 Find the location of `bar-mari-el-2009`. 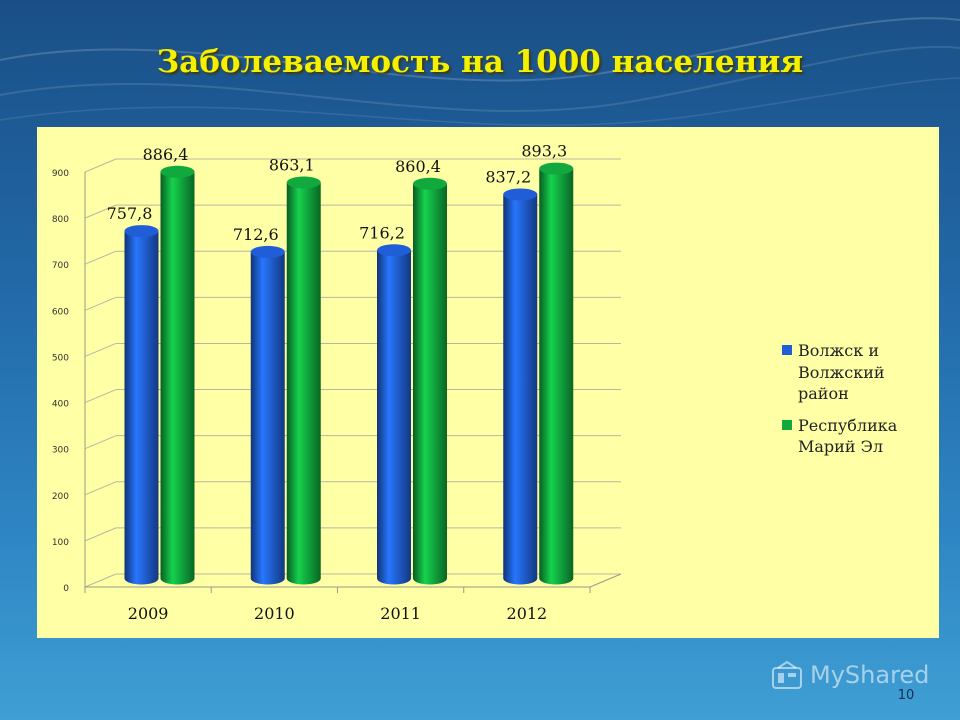

bar-mari-el-2009 is located at coordinates (177, 378).